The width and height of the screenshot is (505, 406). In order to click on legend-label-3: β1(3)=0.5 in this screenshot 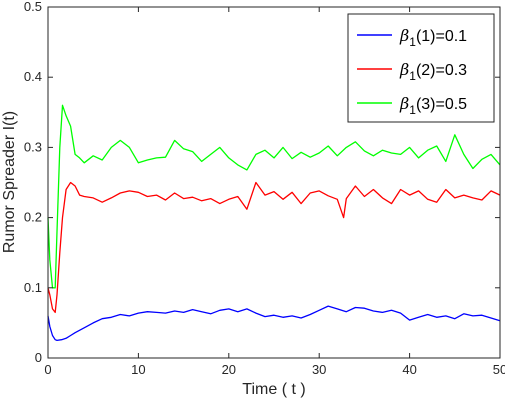, I will do `click(433, 105)`.